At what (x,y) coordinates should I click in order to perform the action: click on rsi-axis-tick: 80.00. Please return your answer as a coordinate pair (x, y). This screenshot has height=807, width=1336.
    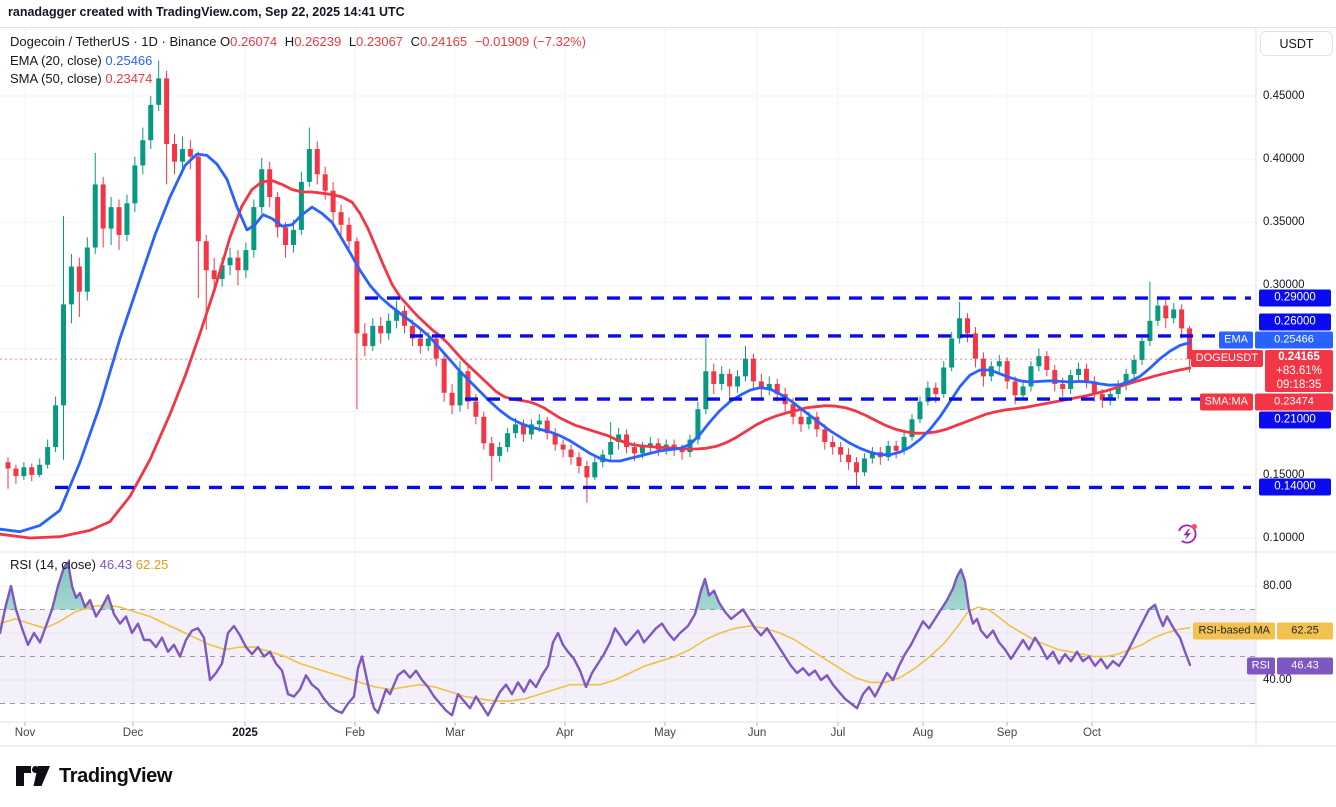
    Looking at the image, I should click on (1277, 586).